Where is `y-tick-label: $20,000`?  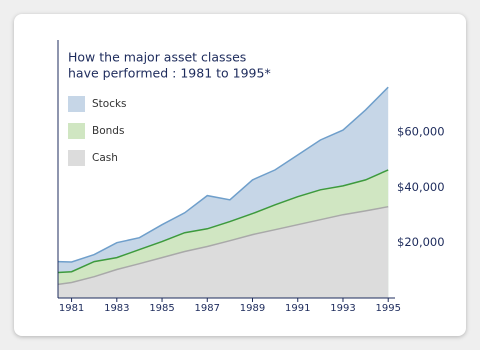 y-tick-label: $20,000 is located at coordinates (421, 242).